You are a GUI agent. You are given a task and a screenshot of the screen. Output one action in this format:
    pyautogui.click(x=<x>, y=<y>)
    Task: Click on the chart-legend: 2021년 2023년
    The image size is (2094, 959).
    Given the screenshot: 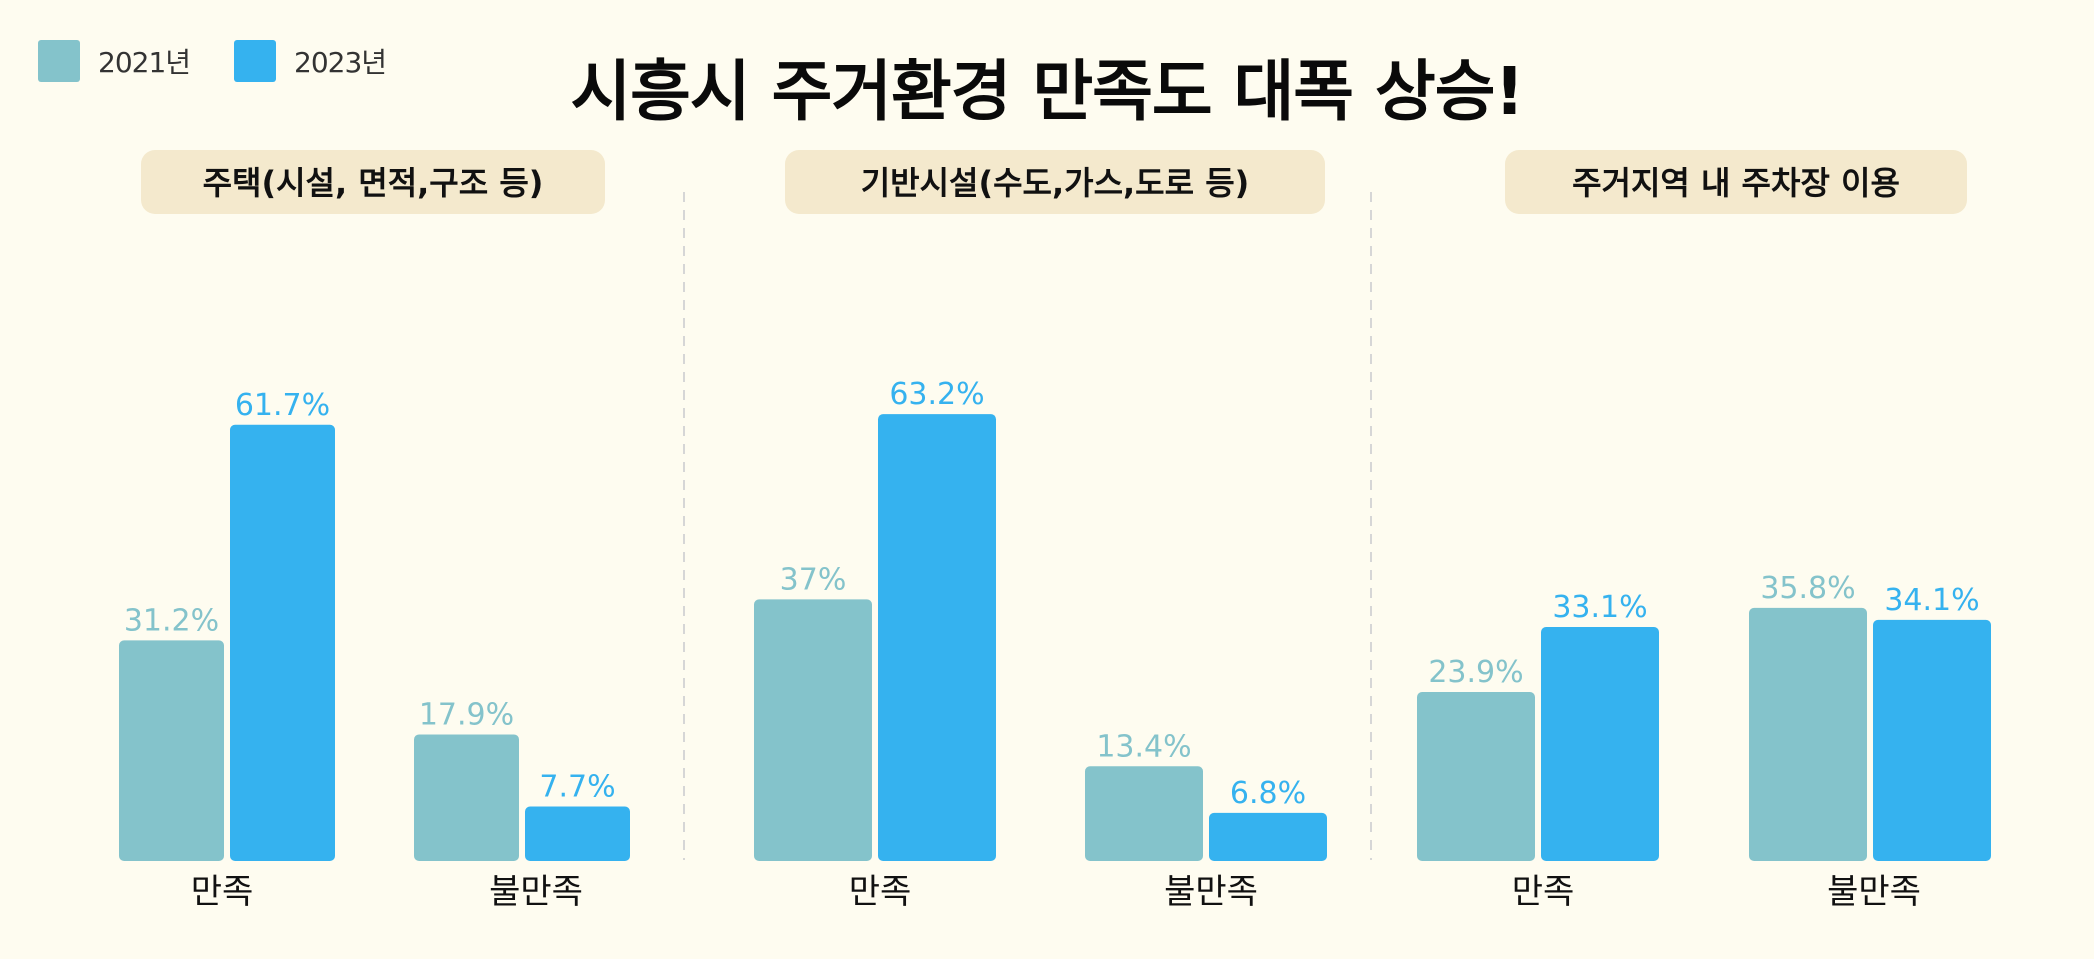 What is the action you would take?
    pyautogui.click(x=234, y=61)
    